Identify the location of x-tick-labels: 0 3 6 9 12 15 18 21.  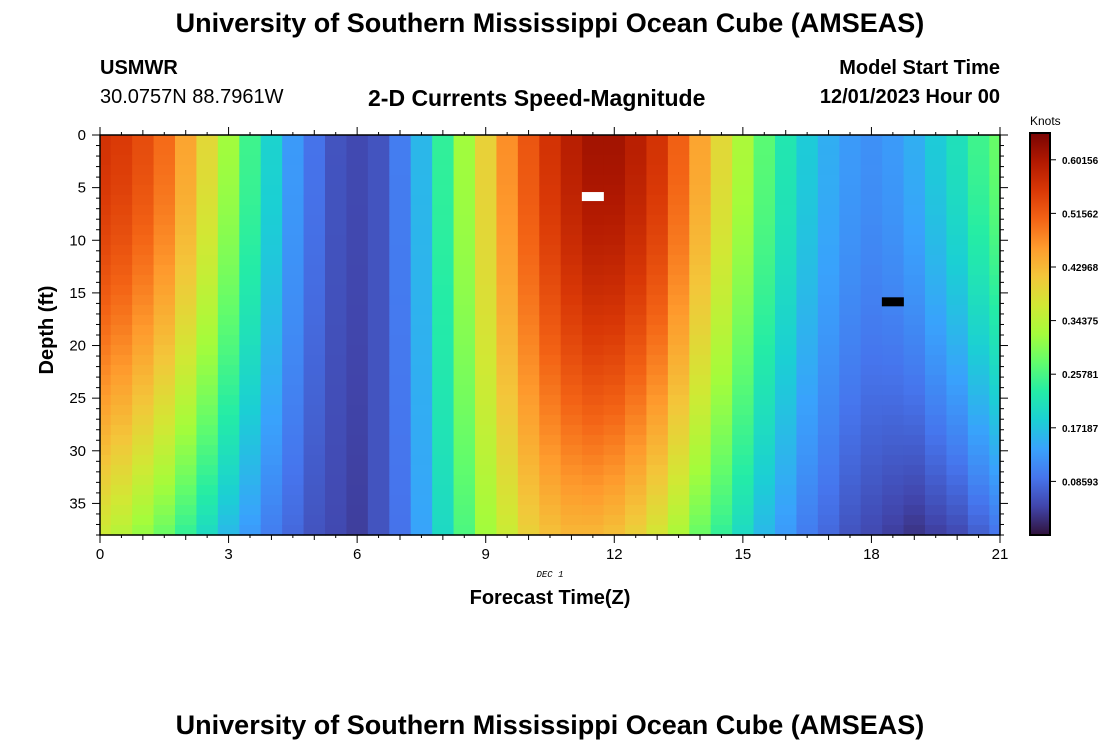
(552, 554).